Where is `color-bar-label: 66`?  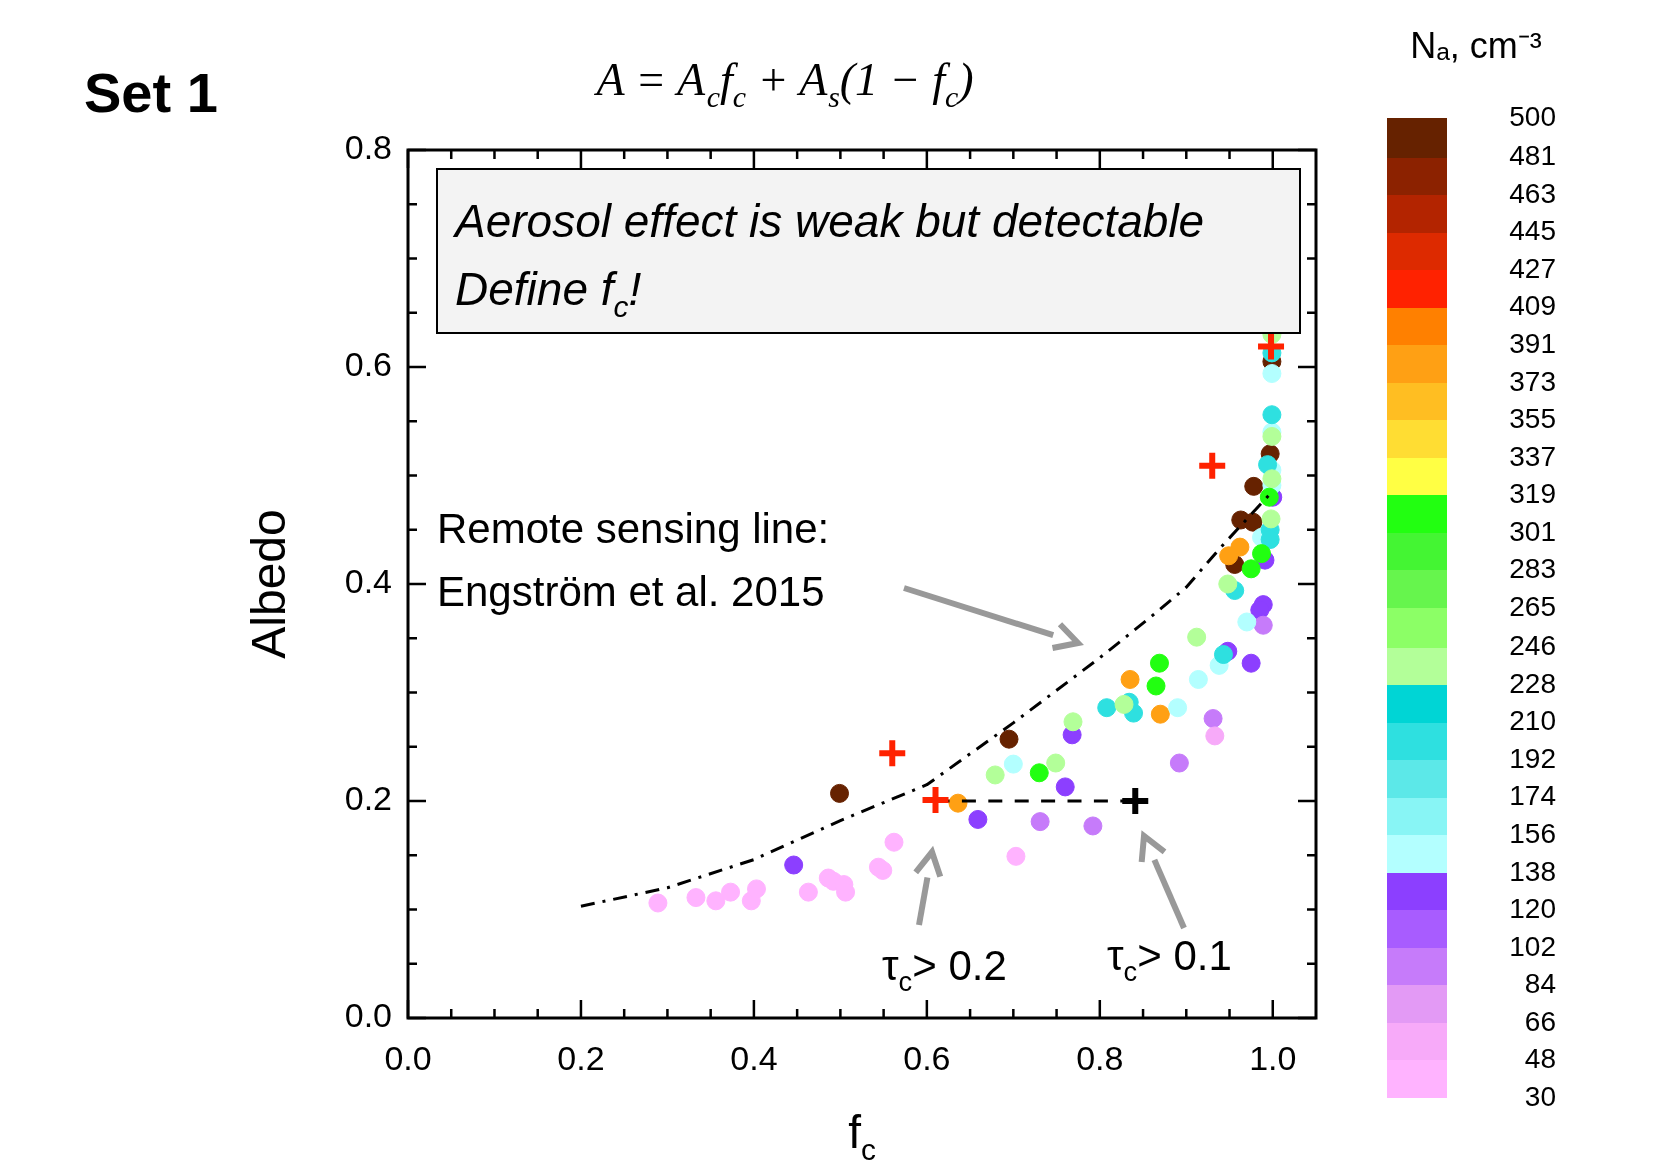
color-bar-label: 66 is located at coordinates (1540, 1021).